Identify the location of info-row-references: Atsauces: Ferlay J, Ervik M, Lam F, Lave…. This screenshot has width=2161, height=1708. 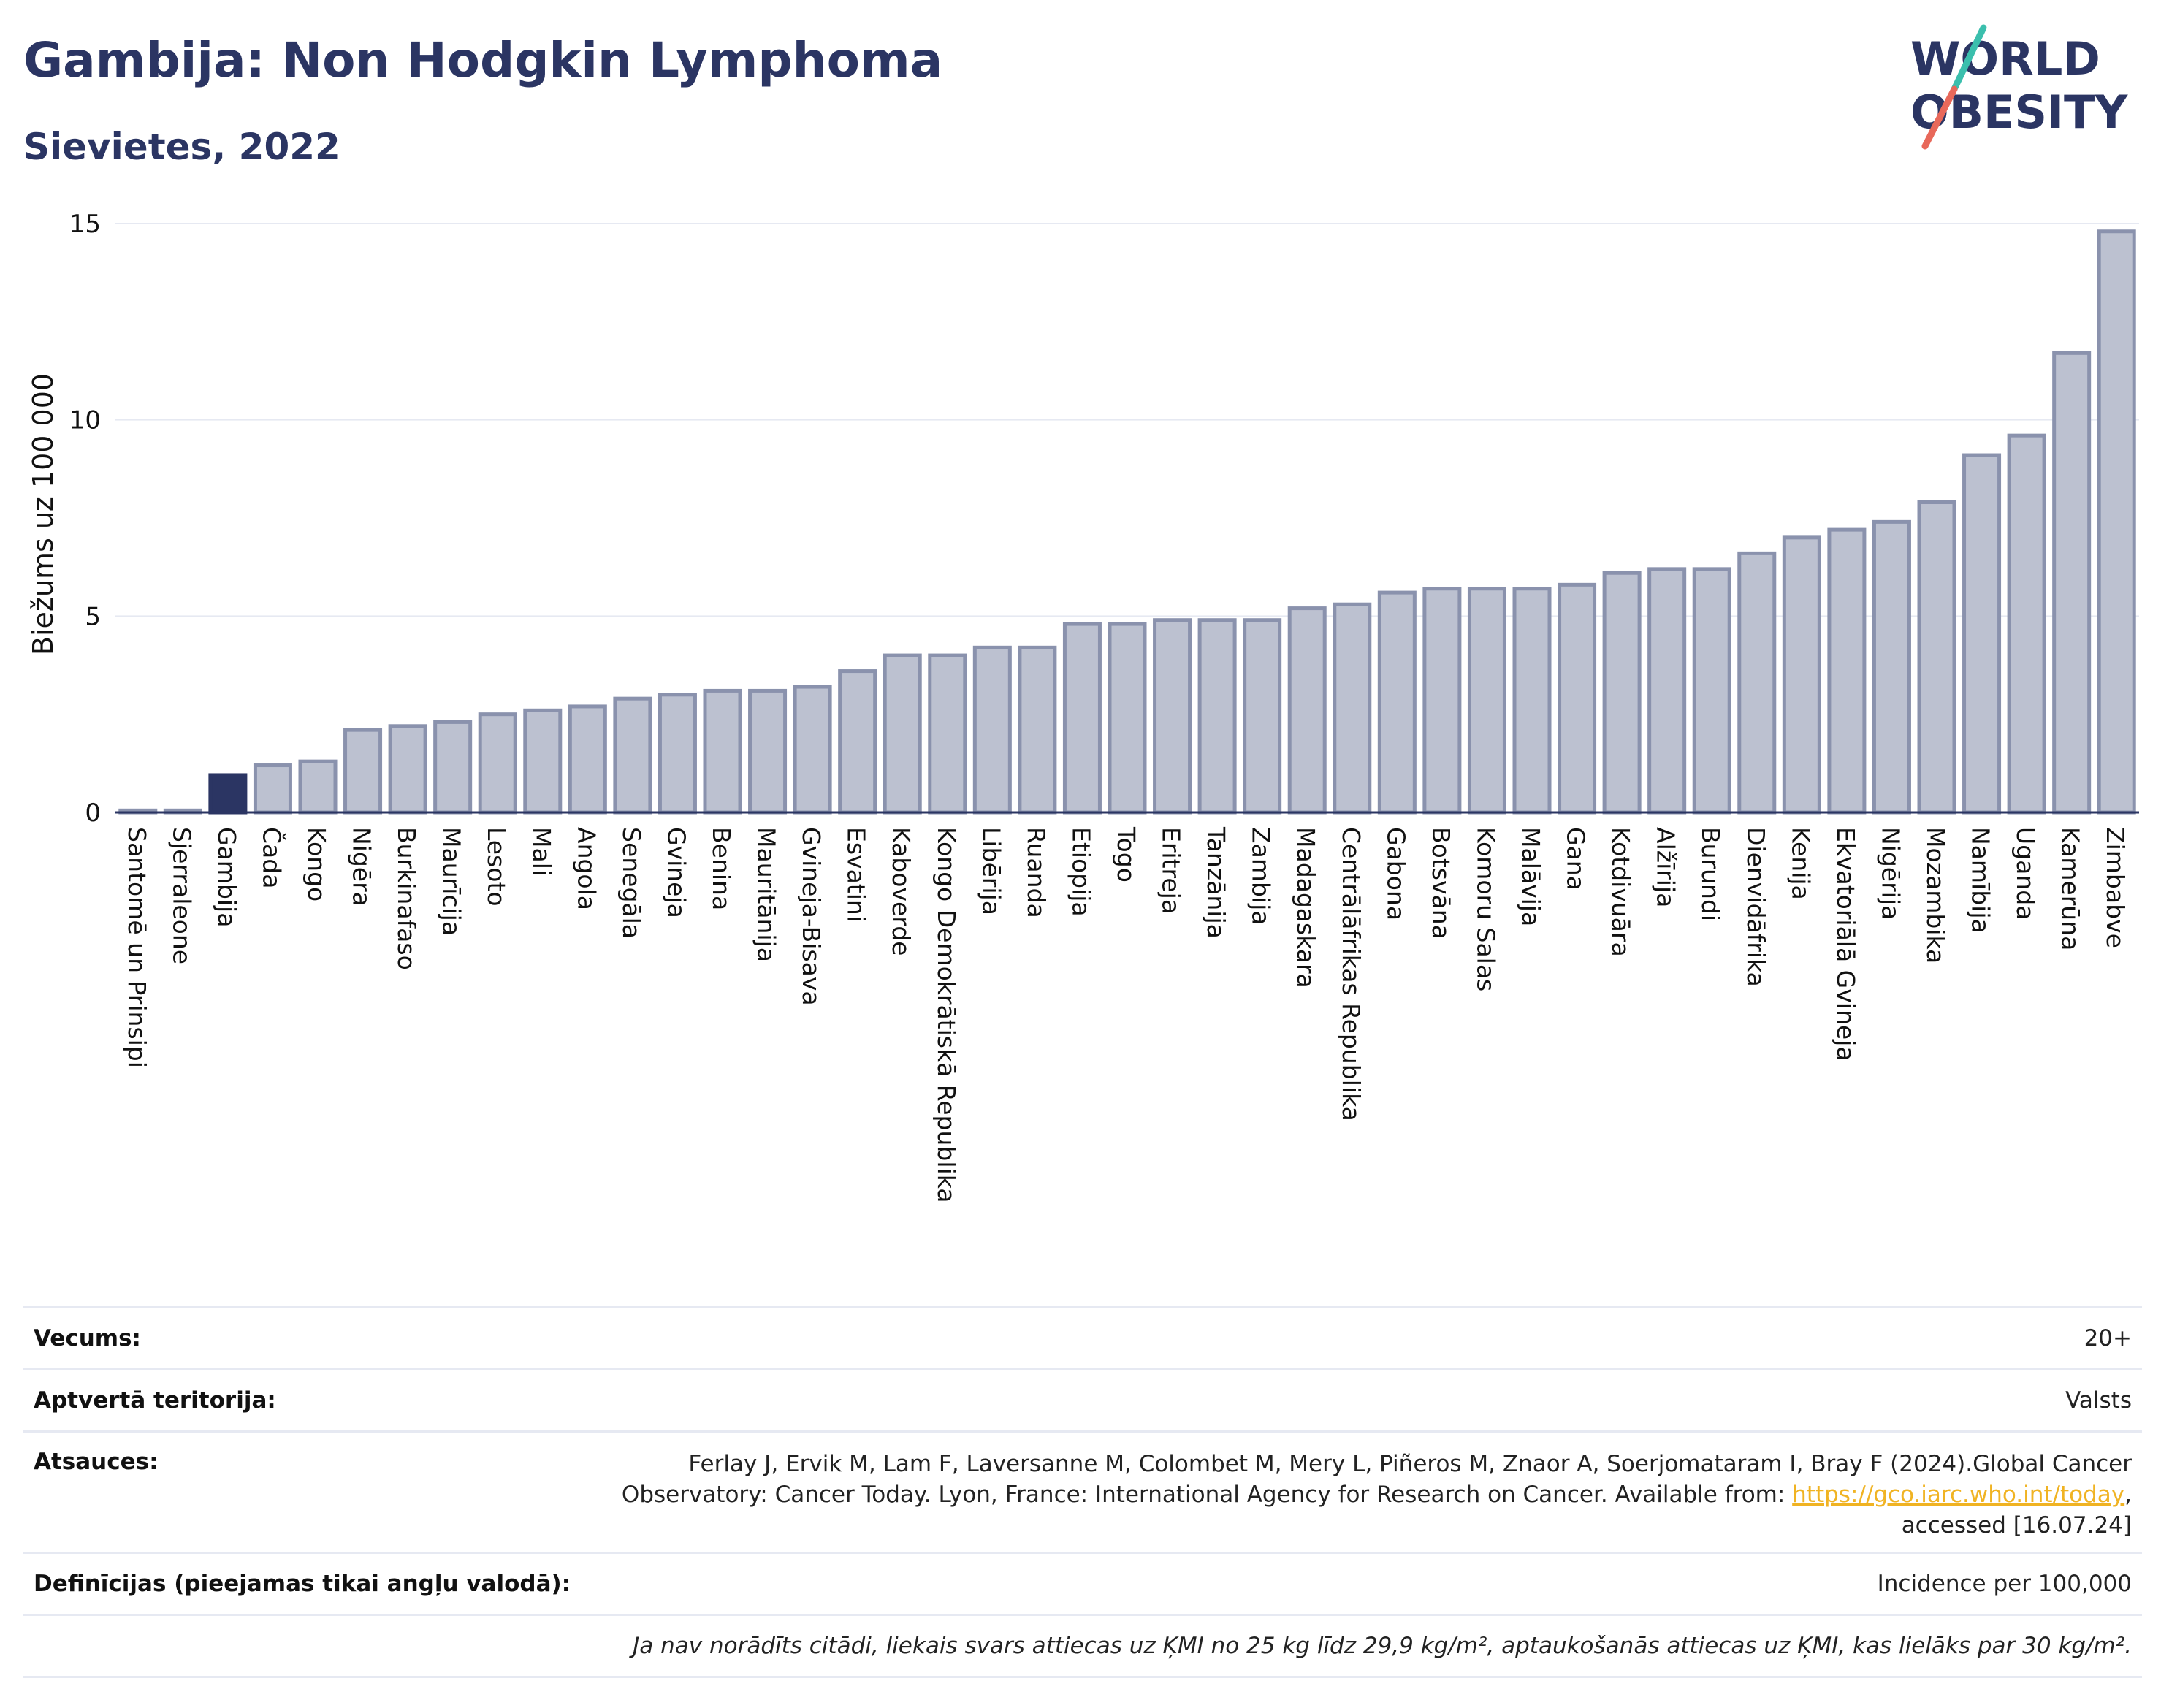
(1082, 1491).